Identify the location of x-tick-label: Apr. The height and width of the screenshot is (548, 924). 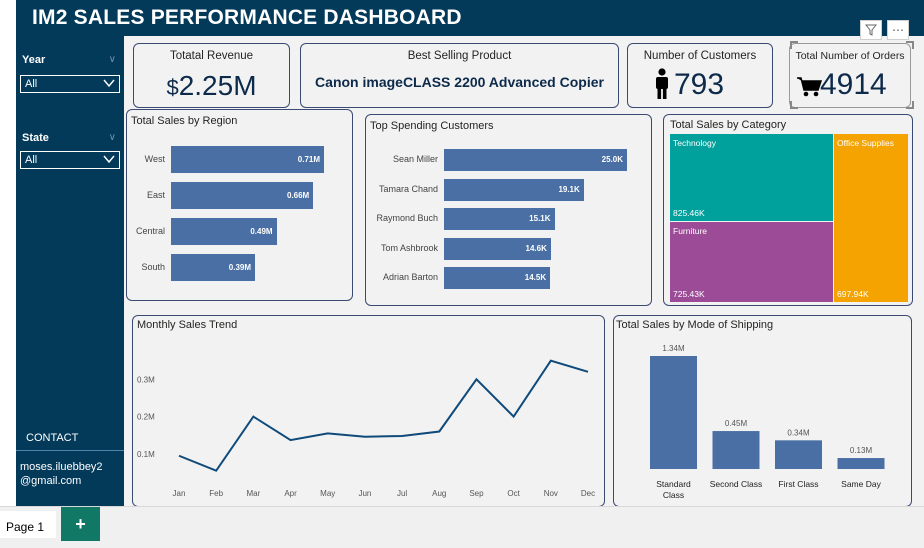
(290, 493).